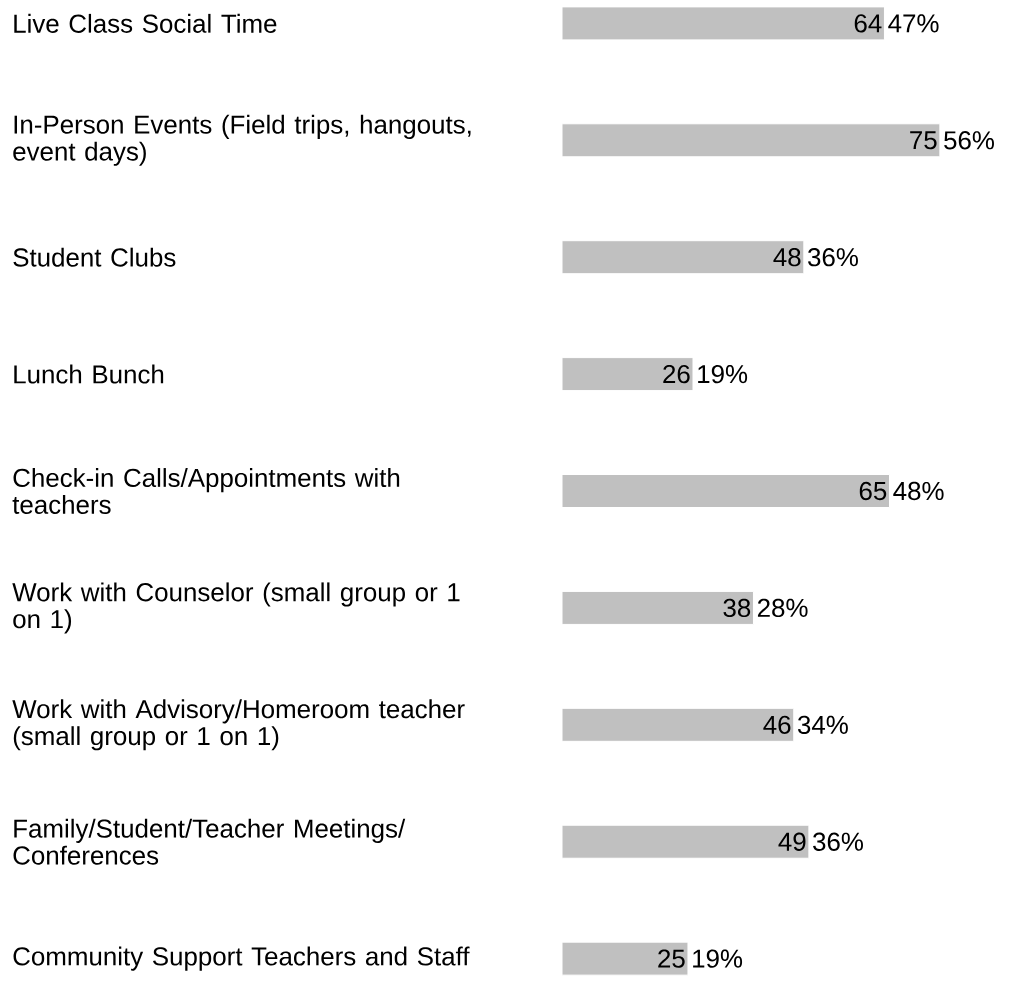 This screenshot has width=1023, height=982. I want to click on annotation: 28%, so click(782, 608).